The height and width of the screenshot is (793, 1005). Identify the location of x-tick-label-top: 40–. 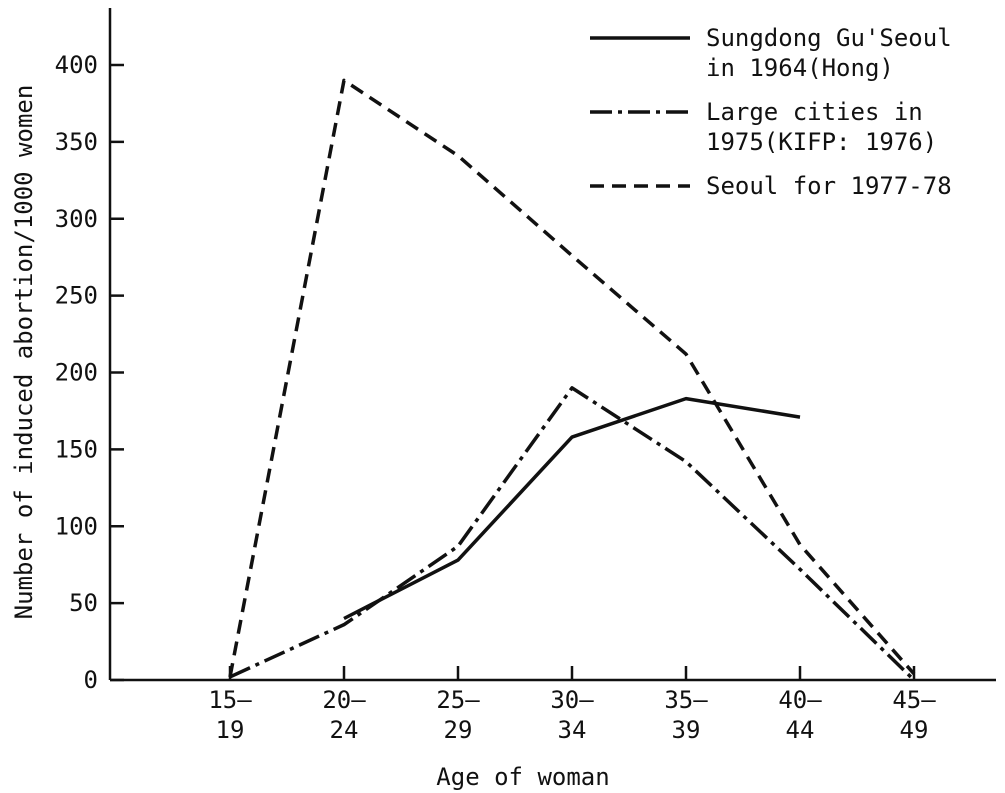
(800, 700).